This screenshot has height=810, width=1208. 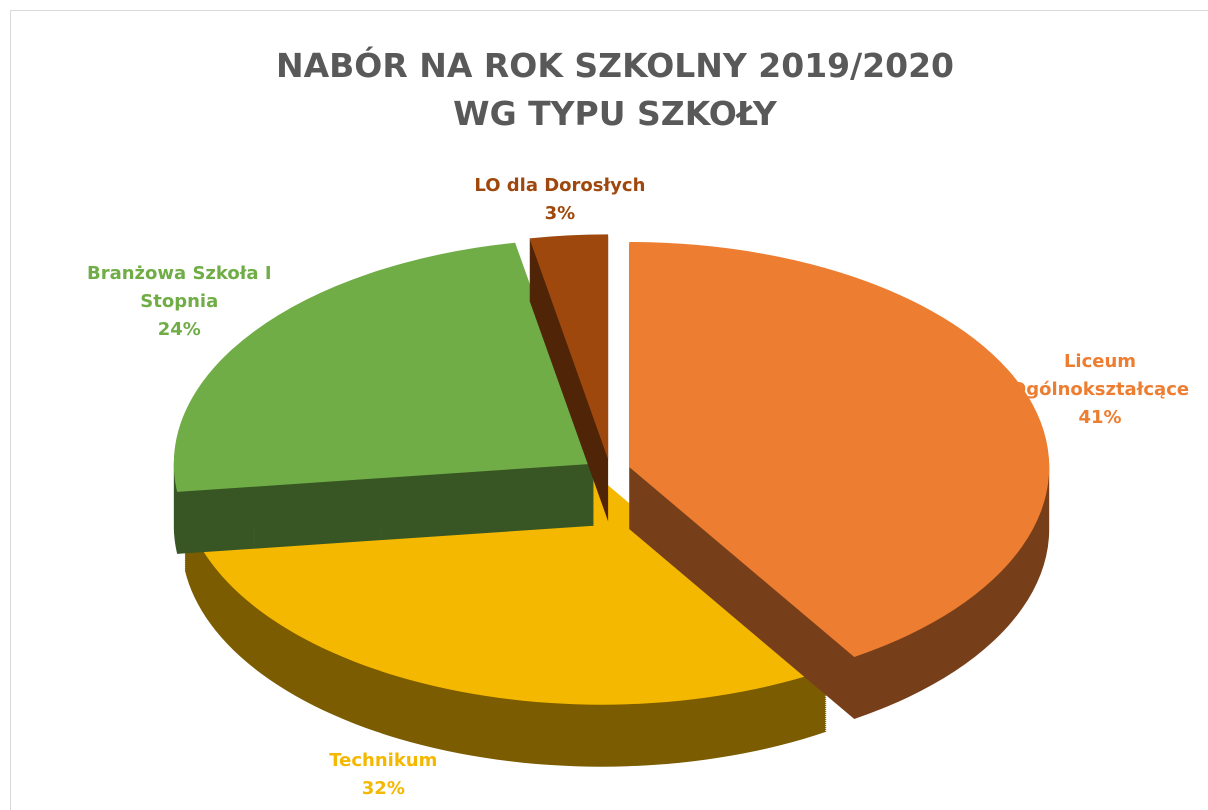 What do you see at coordinates (560, 200) in the screenshot?
I see `data-label: LO dla Dorosłych 3%` at bounding box center [560, 200].